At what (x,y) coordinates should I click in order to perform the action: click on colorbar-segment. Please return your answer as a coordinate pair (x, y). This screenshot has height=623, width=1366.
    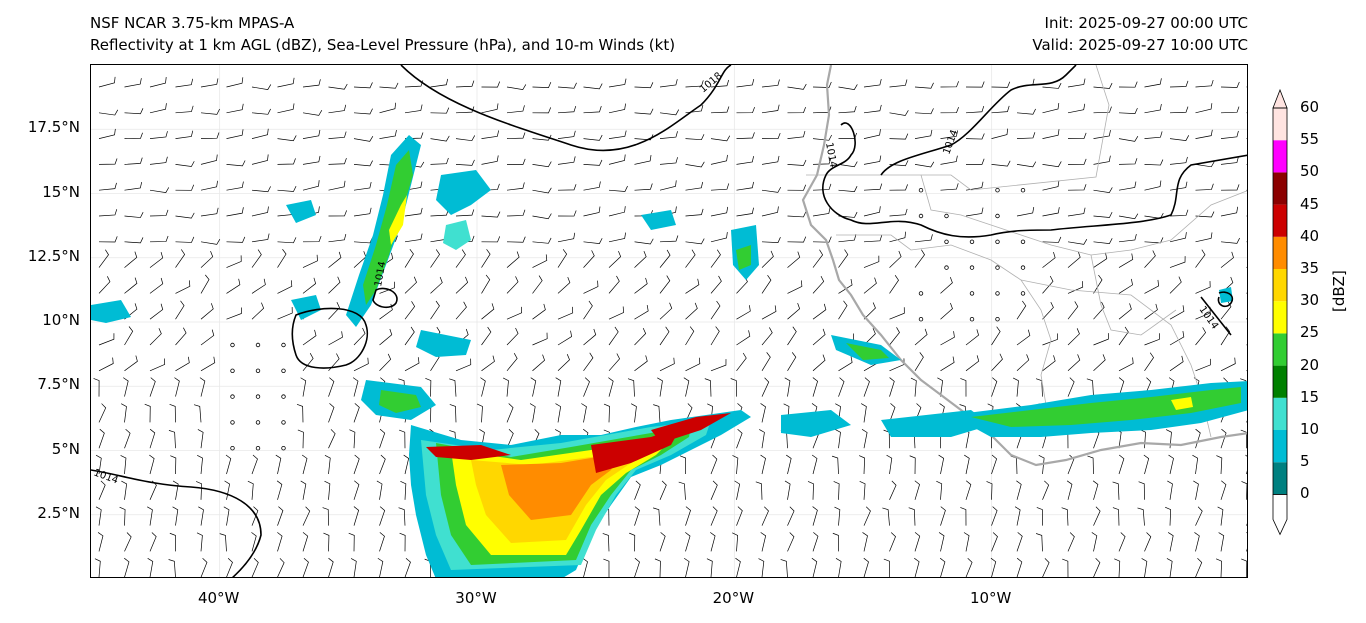
    Looking at the image, I should click on (1280, 446).